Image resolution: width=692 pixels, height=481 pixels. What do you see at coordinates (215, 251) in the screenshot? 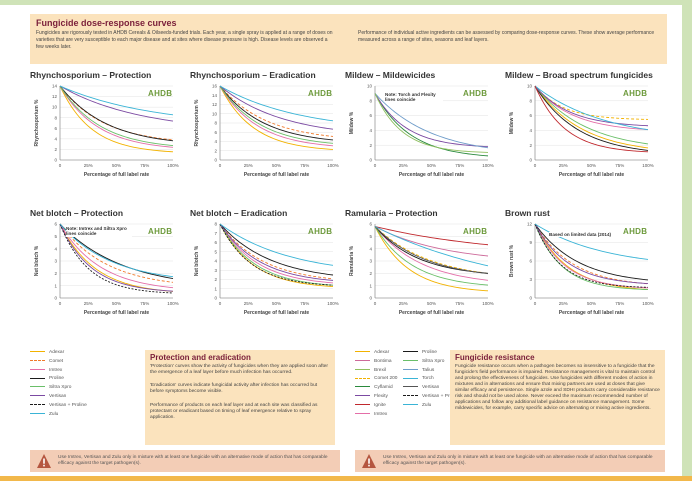
I see `y-tick-label: 5` at bounding box center [215, 251].